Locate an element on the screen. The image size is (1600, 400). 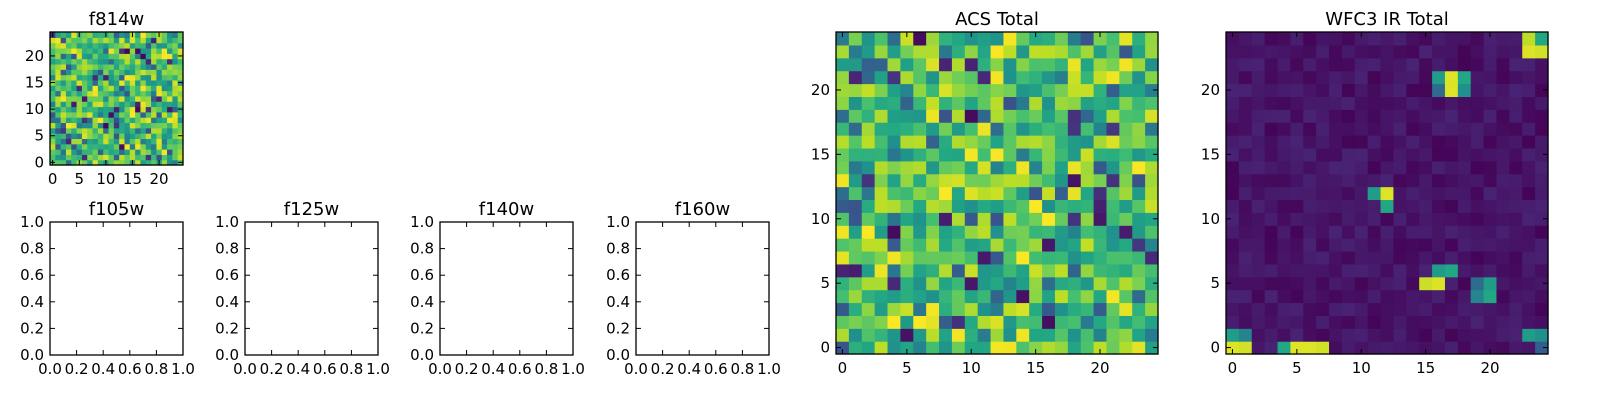
x-tick-label: 1.0 is located at coordinates (183, 369).